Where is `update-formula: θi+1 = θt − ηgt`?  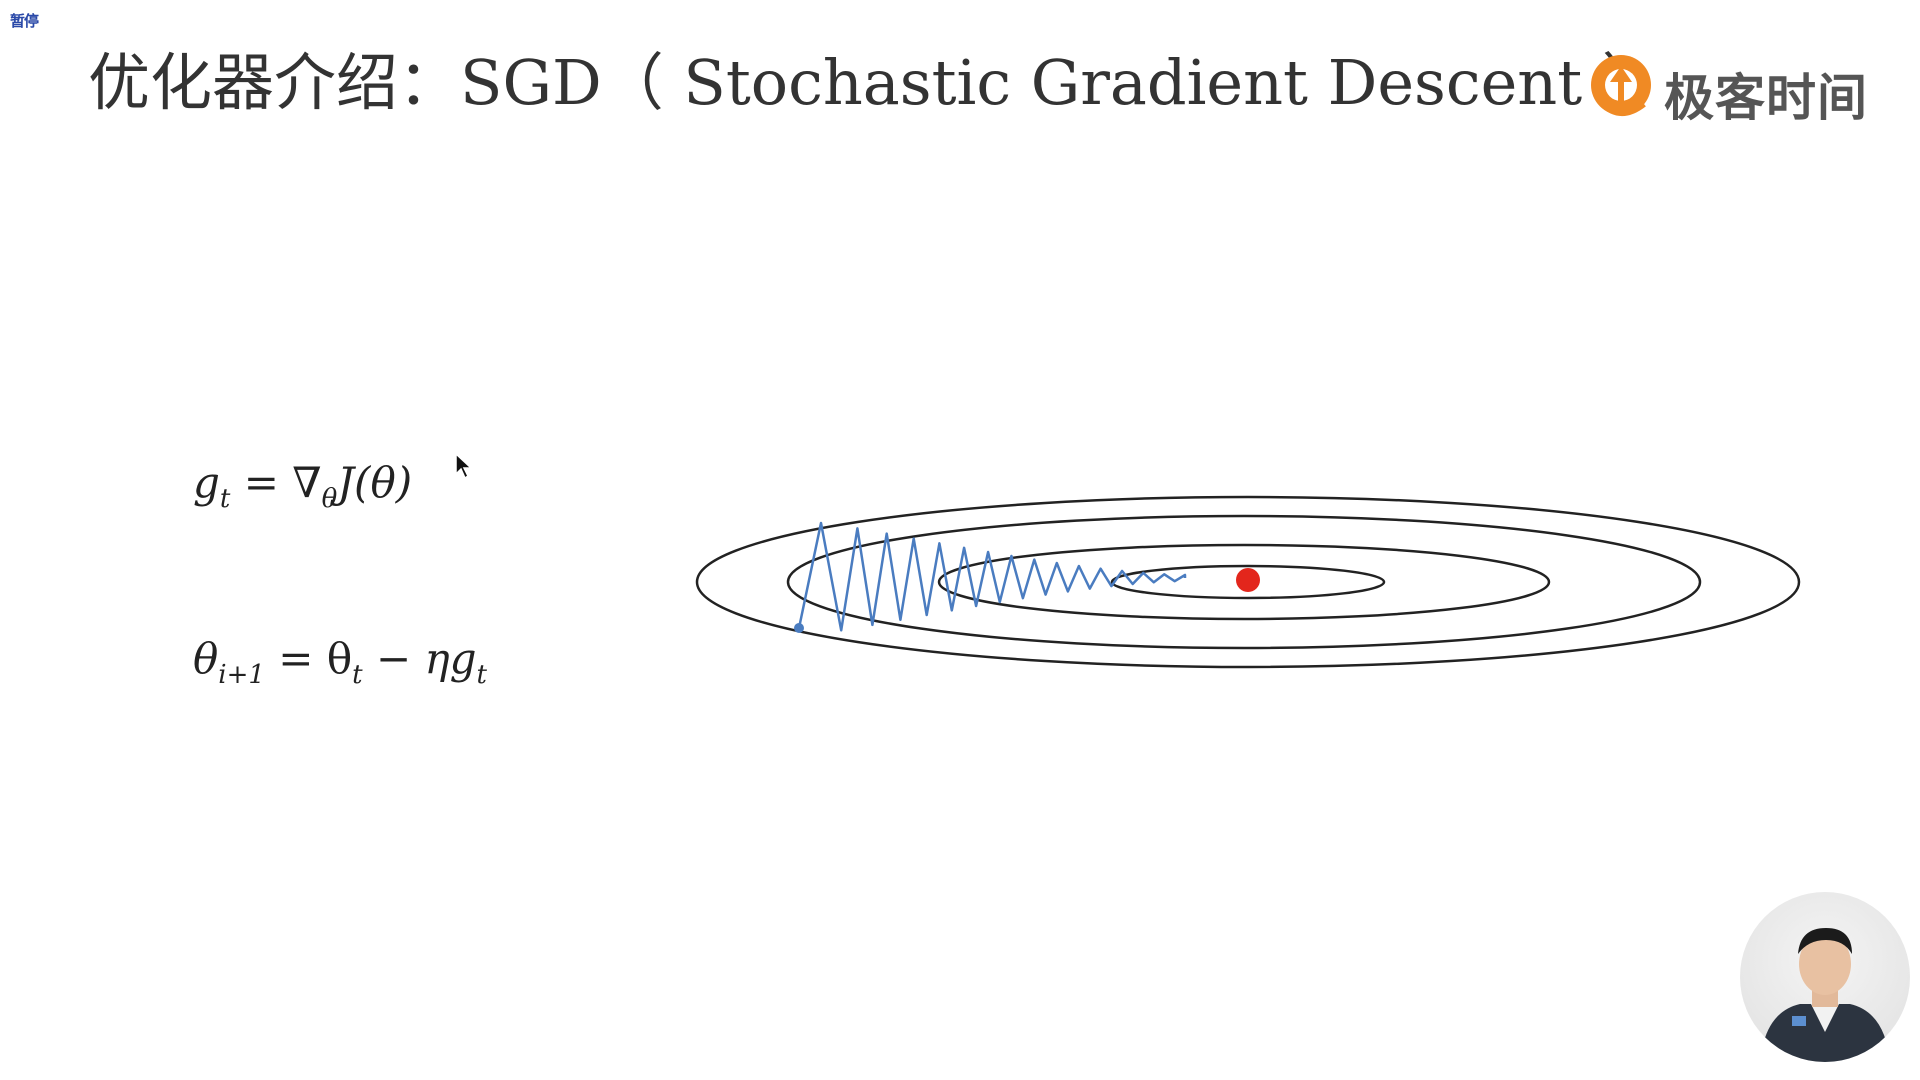 update-formula: θi+1 = θt − ηgt is located at coordinates (340, 662).